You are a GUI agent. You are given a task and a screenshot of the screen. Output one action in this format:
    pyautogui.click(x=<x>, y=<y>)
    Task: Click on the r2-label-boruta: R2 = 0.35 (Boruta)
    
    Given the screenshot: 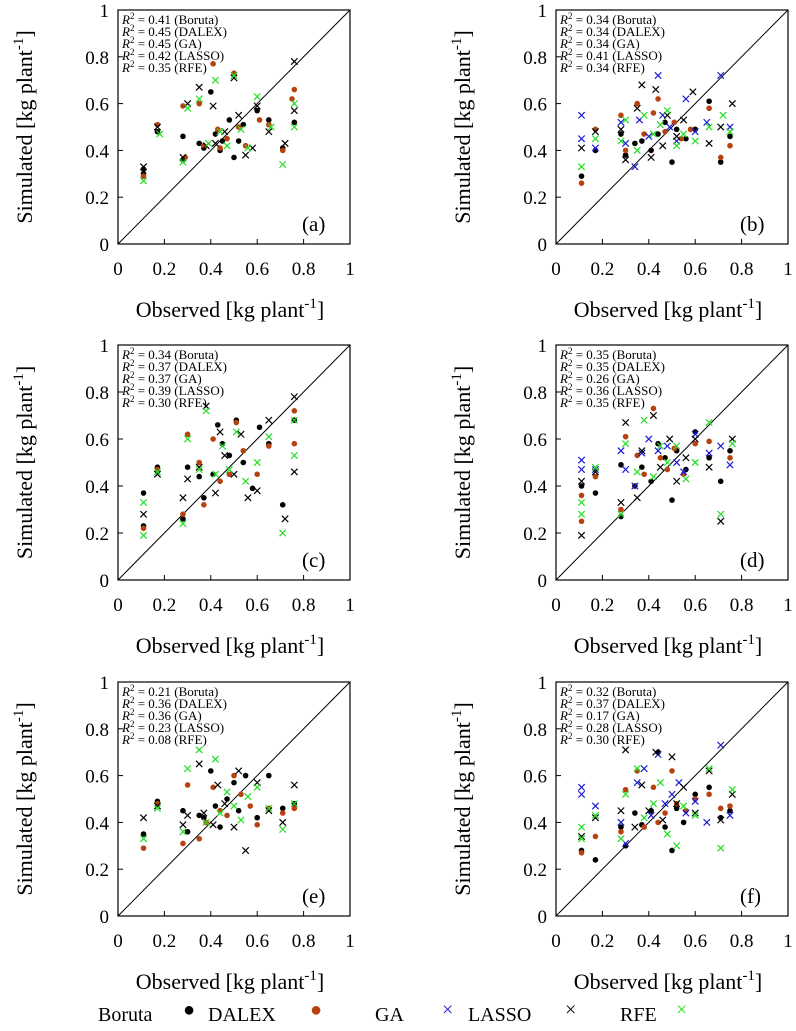 What is the action you would take?
    pyautogui.click(x=607, y=354)
    